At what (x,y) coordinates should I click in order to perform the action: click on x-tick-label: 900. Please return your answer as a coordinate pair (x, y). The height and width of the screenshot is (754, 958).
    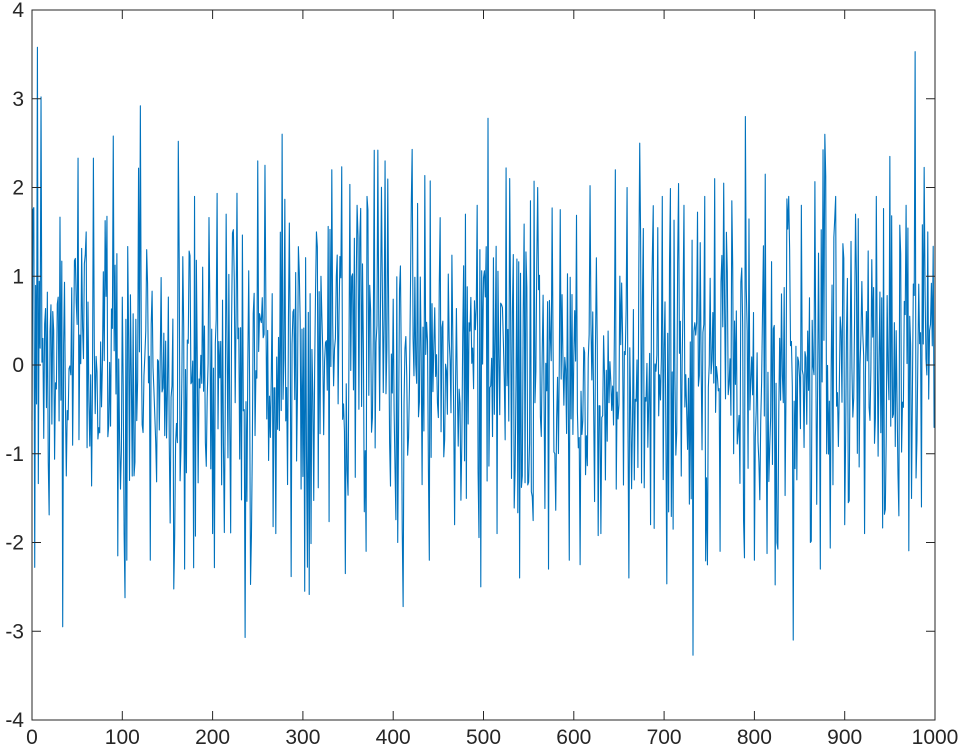
    Looking at the image, I should click on (844, 737).